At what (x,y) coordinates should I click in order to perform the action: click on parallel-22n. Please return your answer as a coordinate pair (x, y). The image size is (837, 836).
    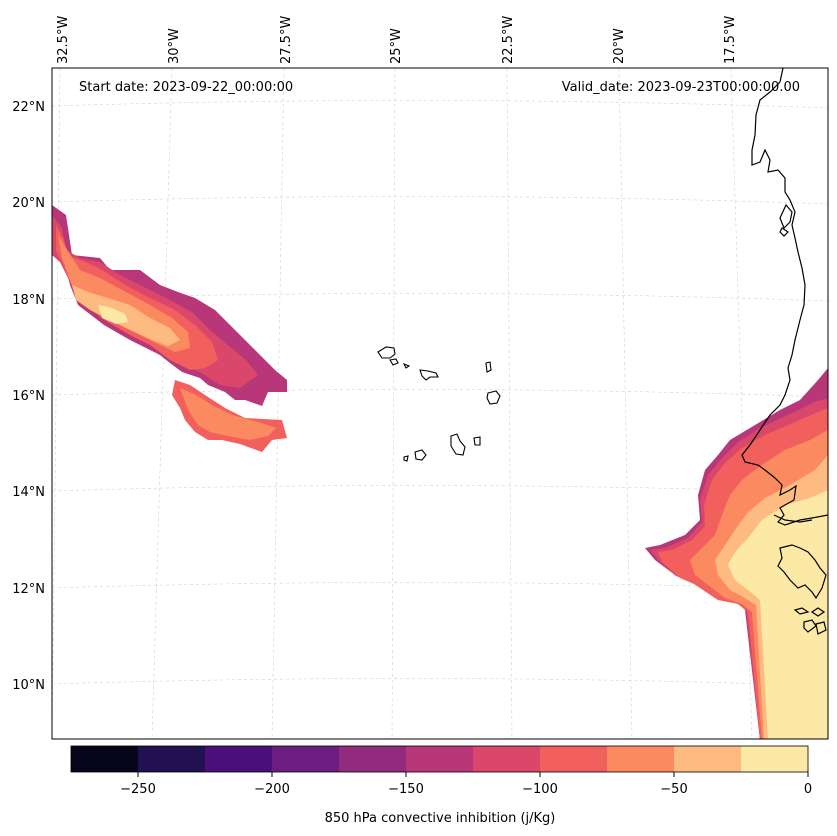
    Looking at the image, I should click on (440, 104).